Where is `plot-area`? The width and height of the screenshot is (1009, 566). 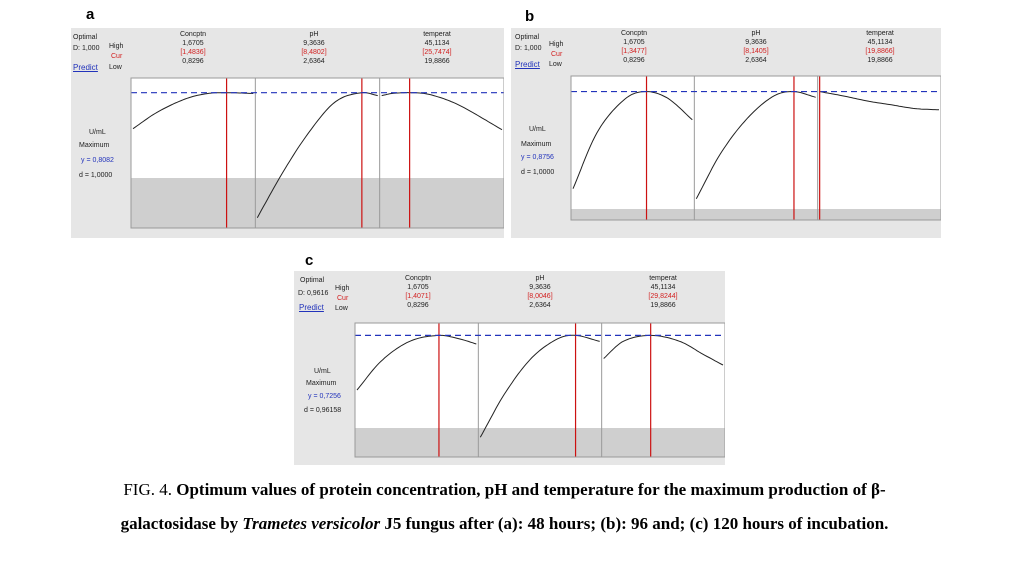
plot-area is located at coordinates (756, 148).